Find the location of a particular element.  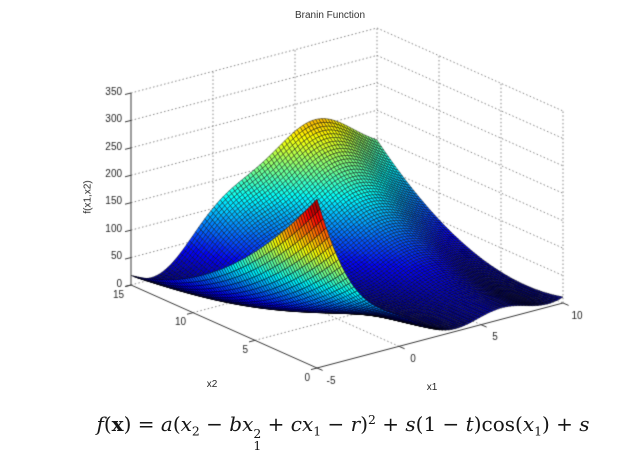

x1-axis-label: x1 is located at coordinates (432, 387).